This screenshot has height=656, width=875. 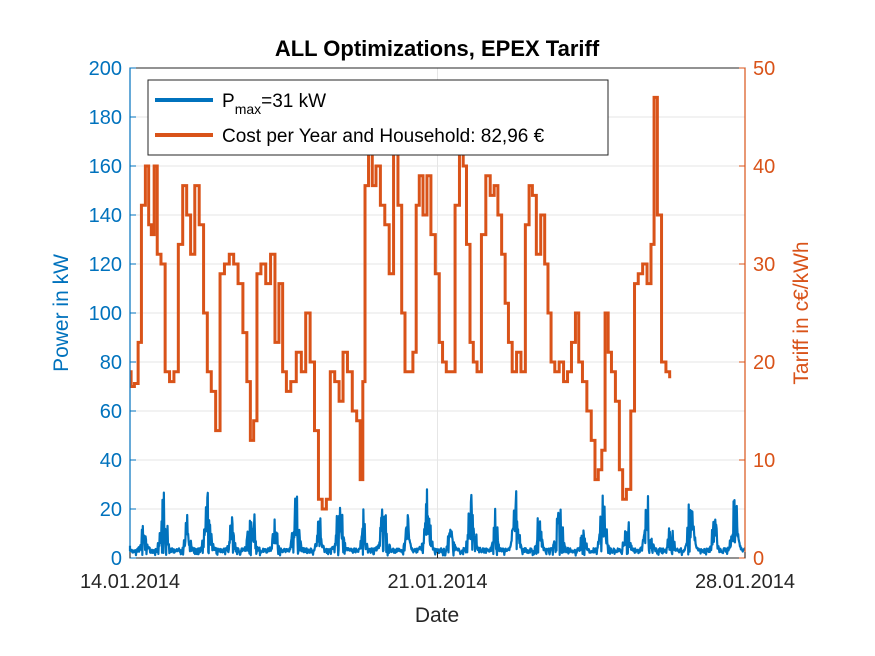 I want to click on y-tick-label-left: 140, so click(x=105, y=216).